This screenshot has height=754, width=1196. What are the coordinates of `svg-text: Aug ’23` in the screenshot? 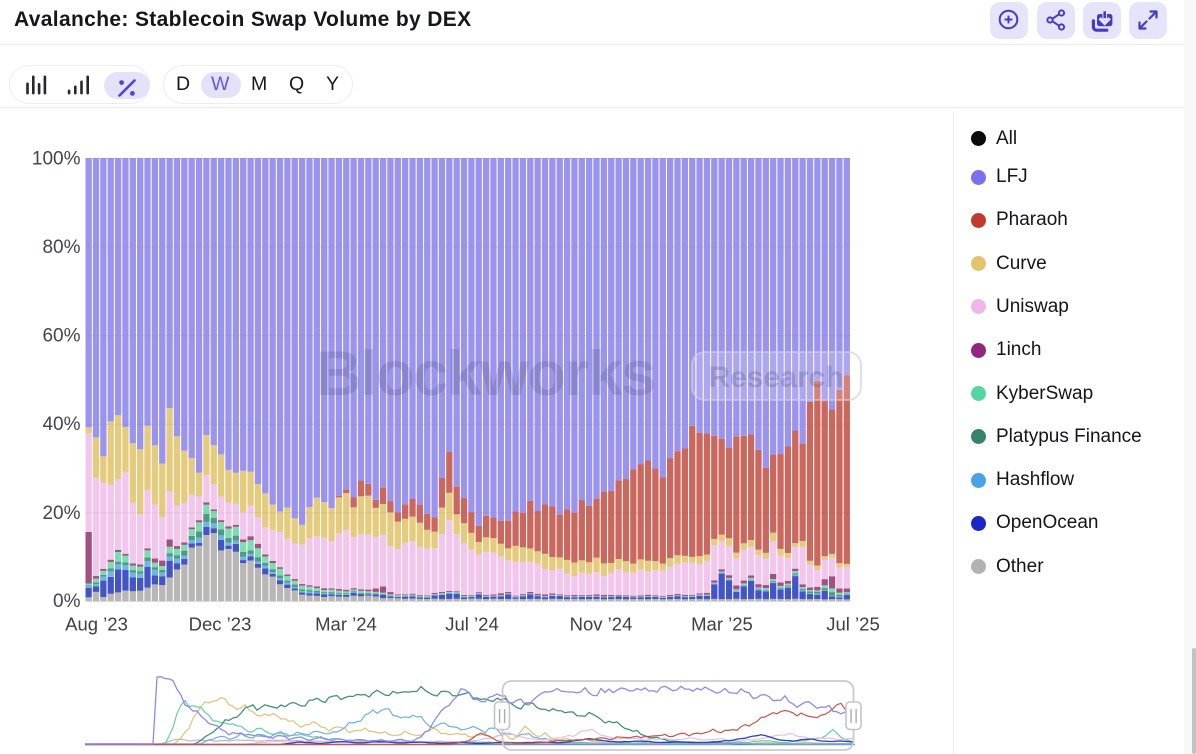 It's located at (96, 624).